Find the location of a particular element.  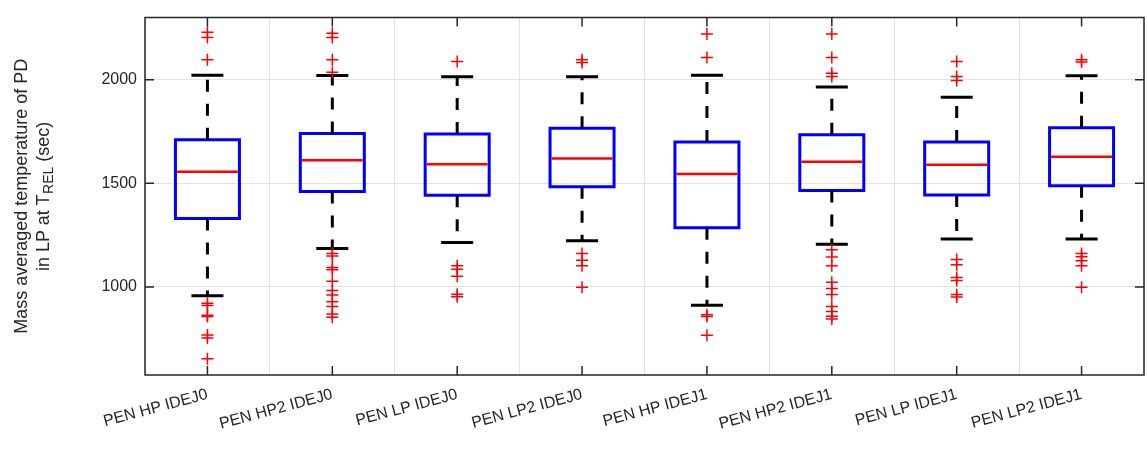

x-tick-label: PEN LP IDEJ0 is located at coordinates (406, 406).